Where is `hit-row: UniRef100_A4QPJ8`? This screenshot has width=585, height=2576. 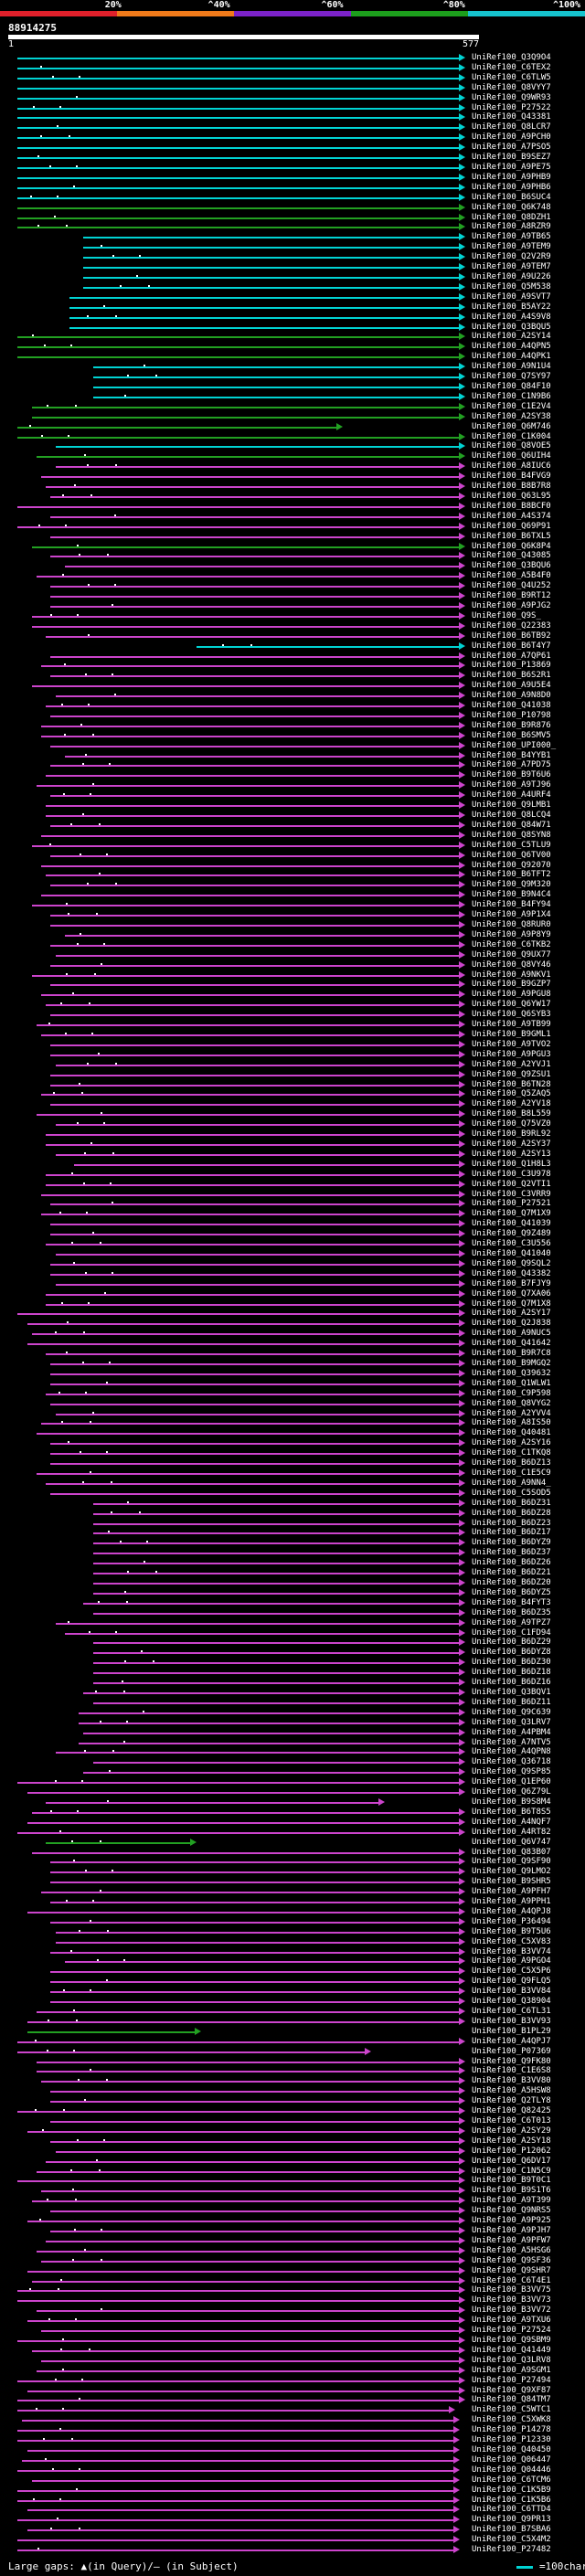
hit-row: UniRef100_A4QPJ8 is located at coordinates (293, 1912).